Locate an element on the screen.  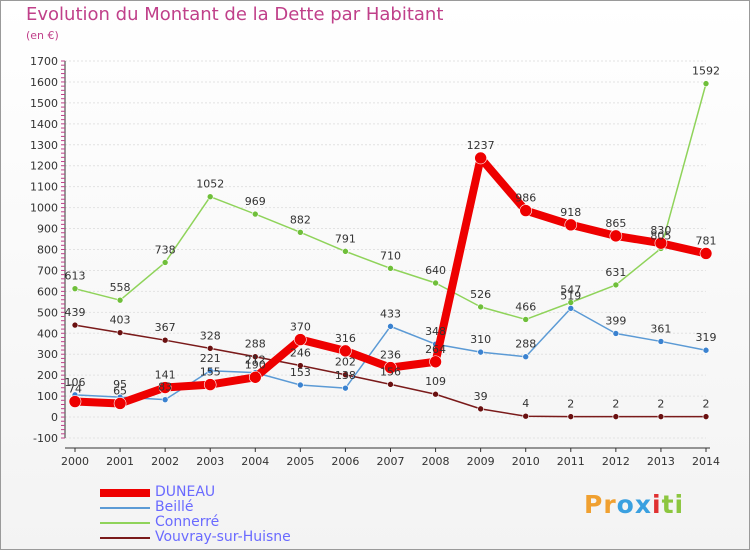
data-label: 95 is located at coordinates (120, 384).